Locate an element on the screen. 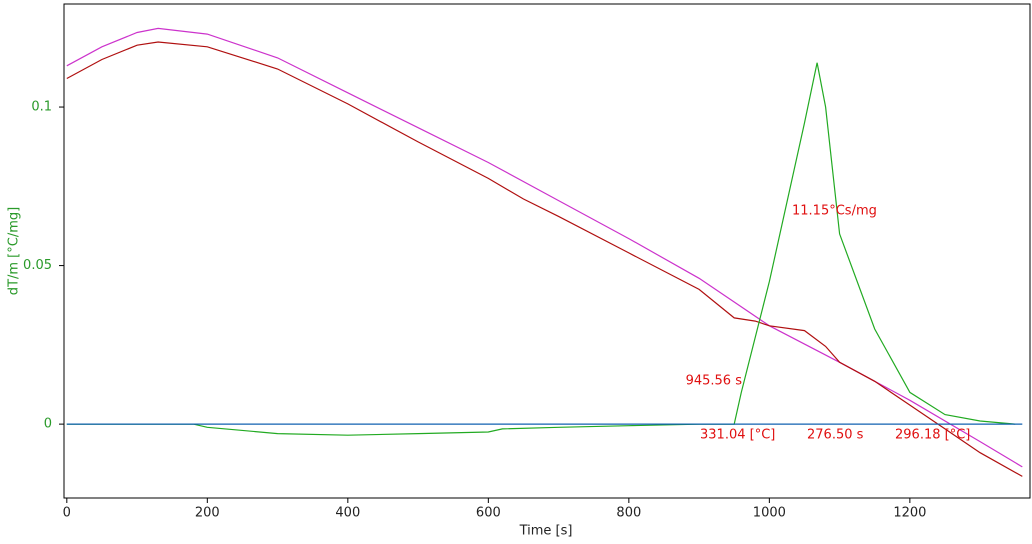 Image resolution: width=1032 pixels, height=544 pixels. x-axis-label: Time [s] is located at coordinates (546, 531).